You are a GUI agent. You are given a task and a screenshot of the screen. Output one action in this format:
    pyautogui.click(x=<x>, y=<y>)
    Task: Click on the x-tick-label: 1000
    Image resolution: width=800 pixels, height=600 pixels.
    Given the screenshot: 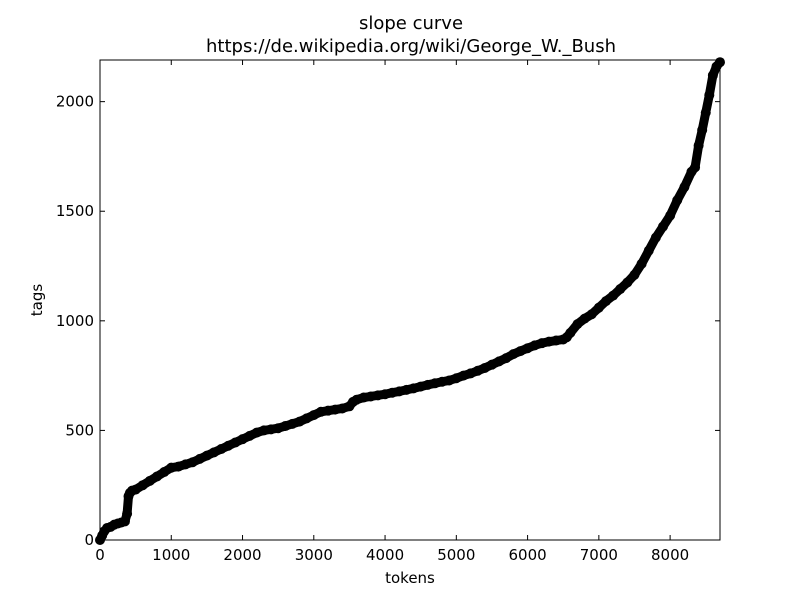 What is the action you would take?
    pyautogui.click(x=171, y=555)
    